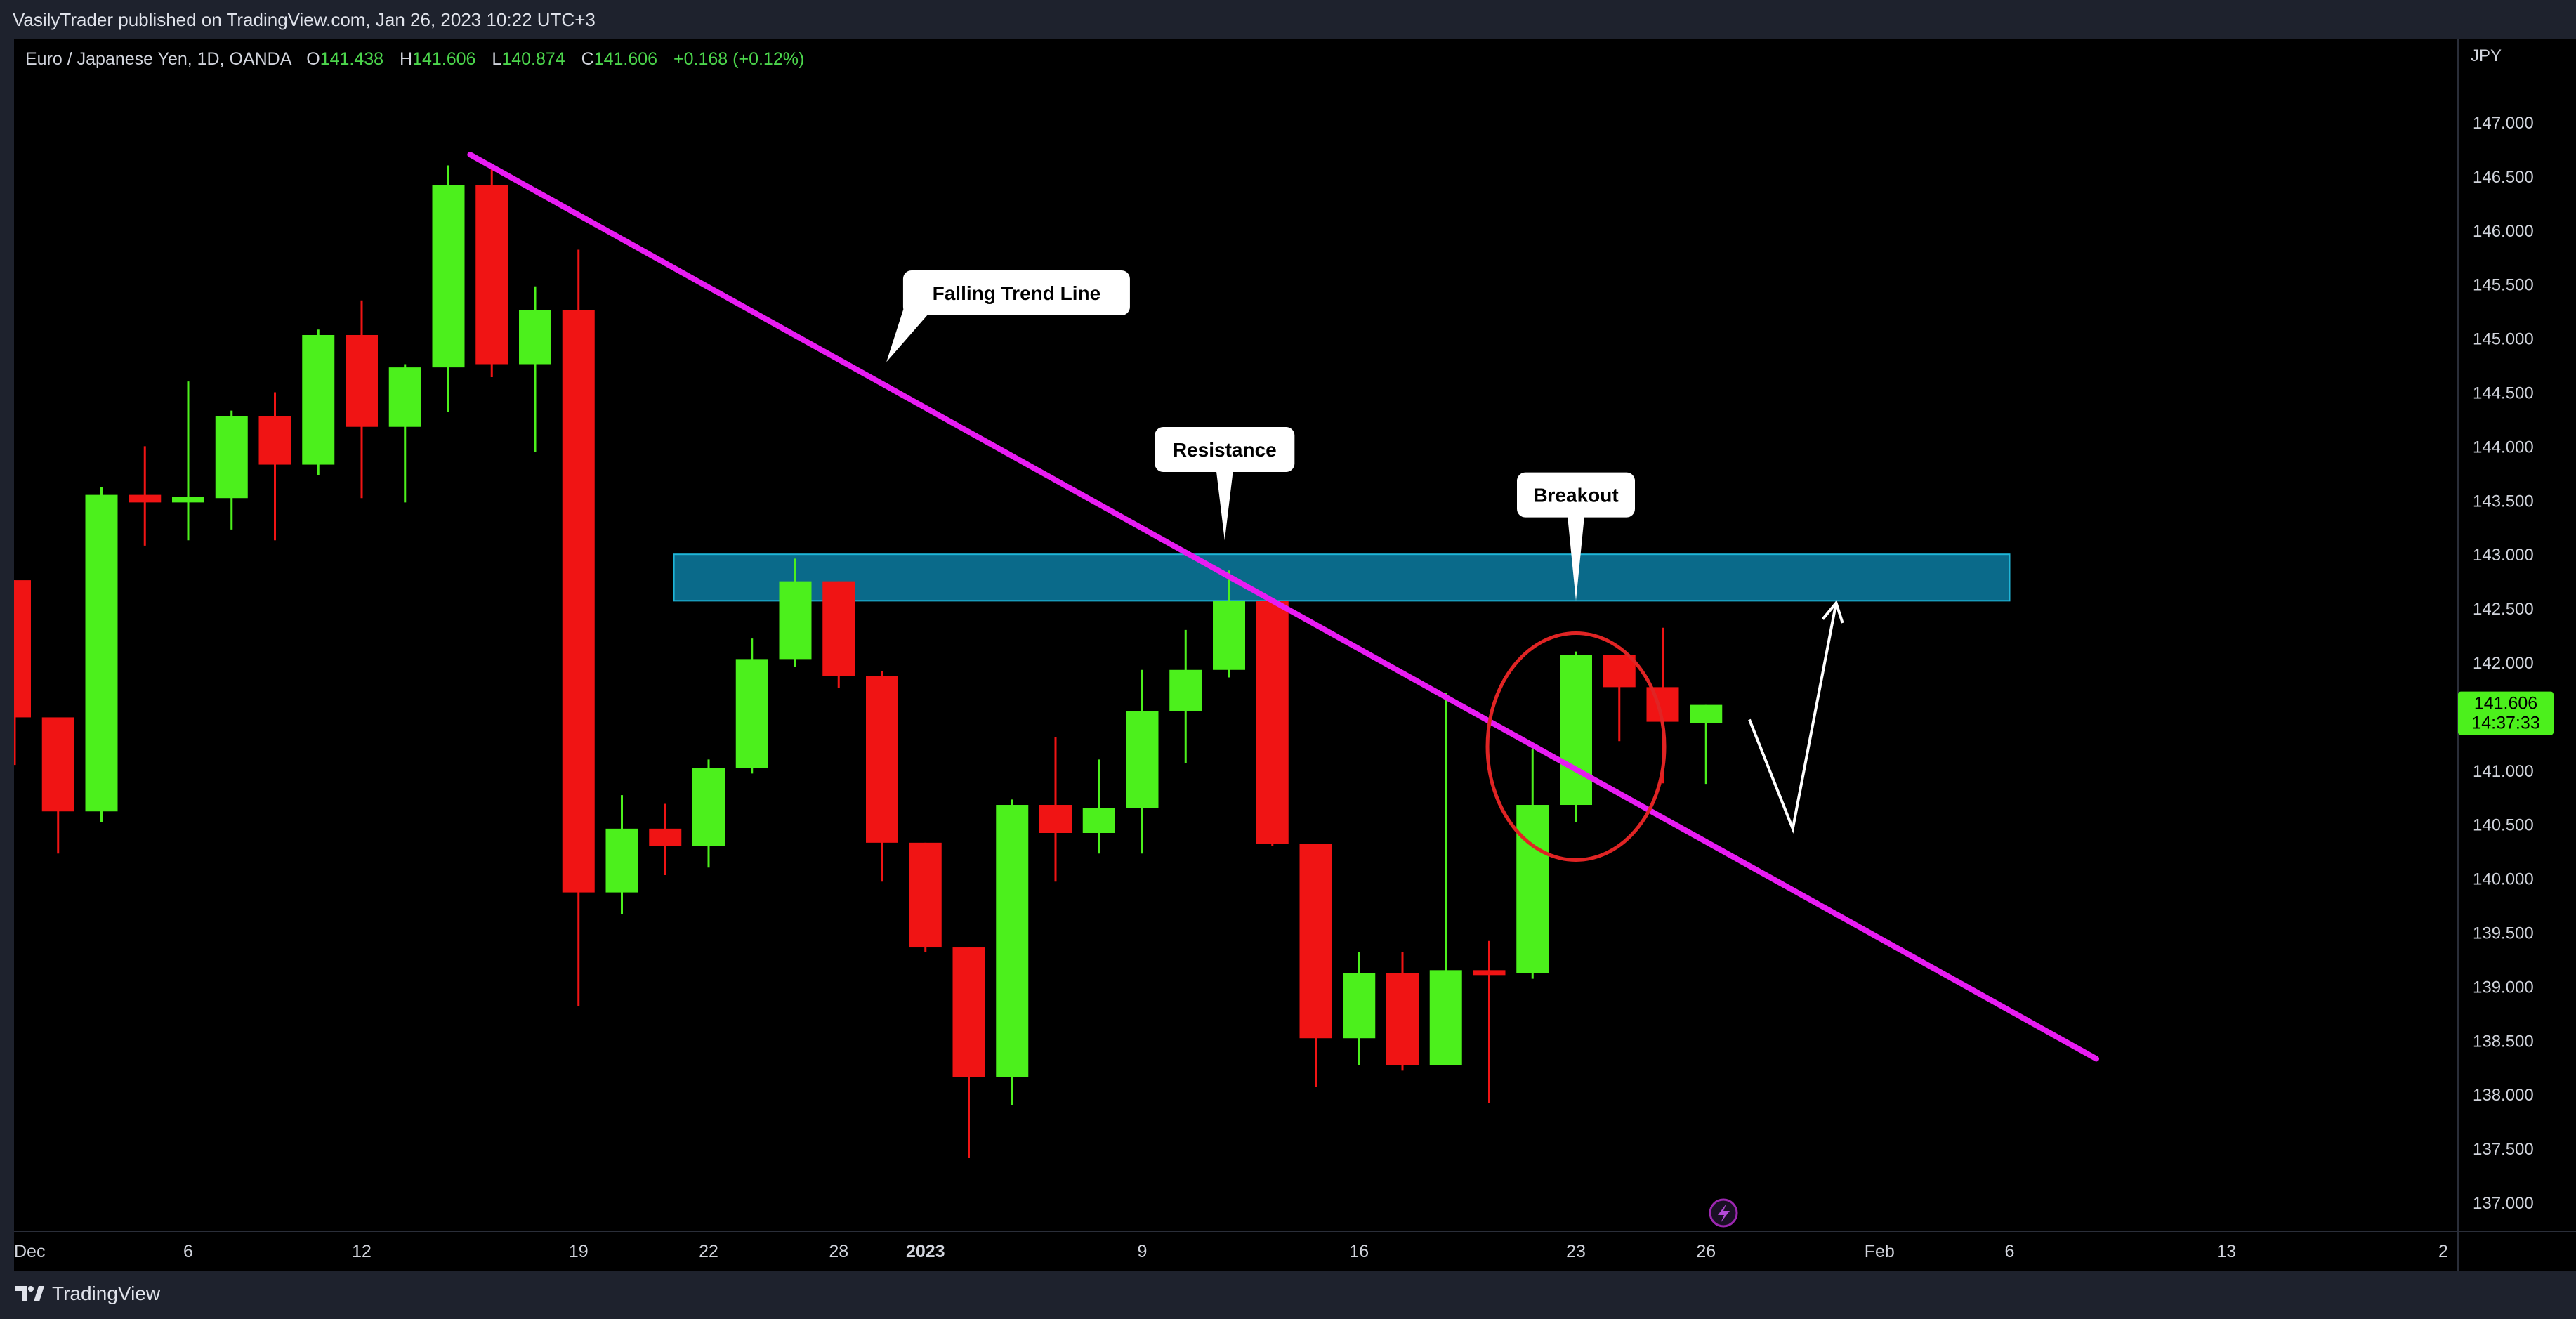 The image size is (2576, 1319). What do you see at coordinates (2443, 1251) in the screenshot?
I see `x-tick-label: 2` at bounding box center [2443, 1251].